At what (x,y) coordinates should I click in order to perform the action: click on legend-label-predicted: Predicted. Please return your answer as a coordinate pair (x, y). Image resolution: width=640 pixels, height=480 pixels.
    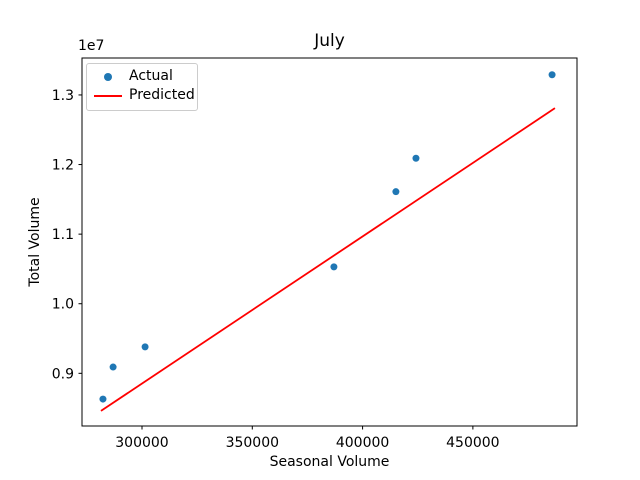
    Looking at the image, I should click on (162, 95).